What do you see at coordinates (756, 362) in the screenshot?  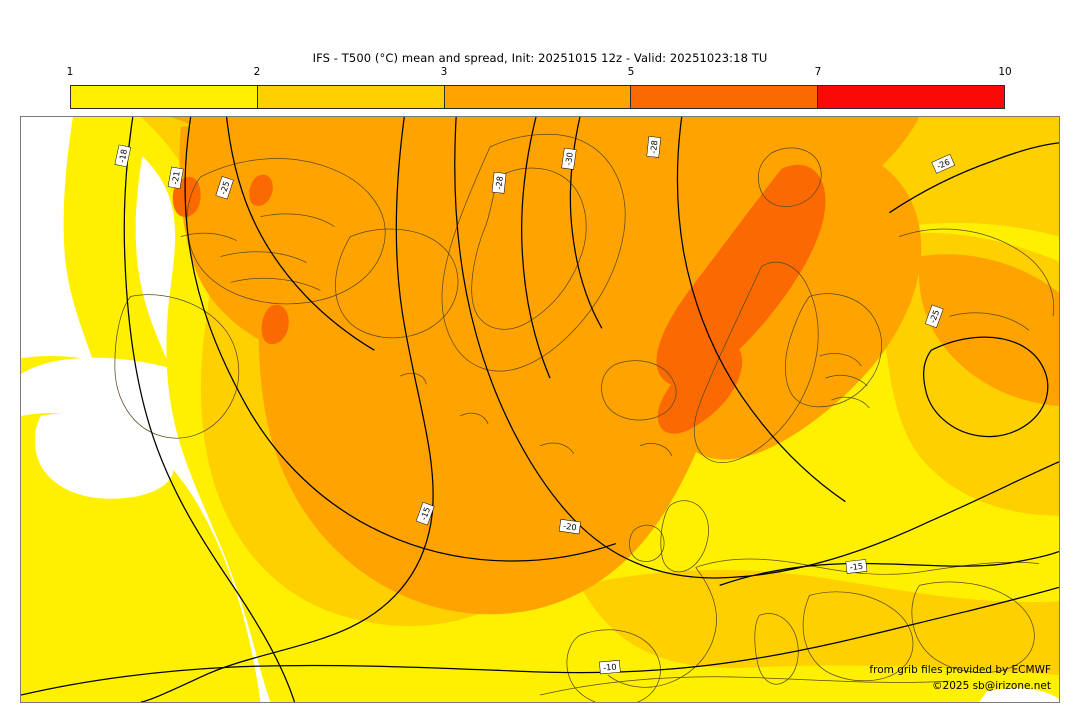 I see `coastline-scandinavia` at bounding box center [756, 362].